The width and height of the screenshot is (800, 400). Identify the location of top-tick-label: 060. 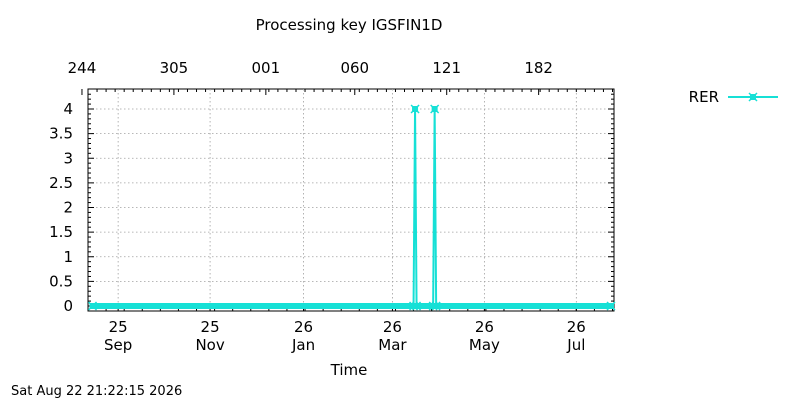
(354, 68).